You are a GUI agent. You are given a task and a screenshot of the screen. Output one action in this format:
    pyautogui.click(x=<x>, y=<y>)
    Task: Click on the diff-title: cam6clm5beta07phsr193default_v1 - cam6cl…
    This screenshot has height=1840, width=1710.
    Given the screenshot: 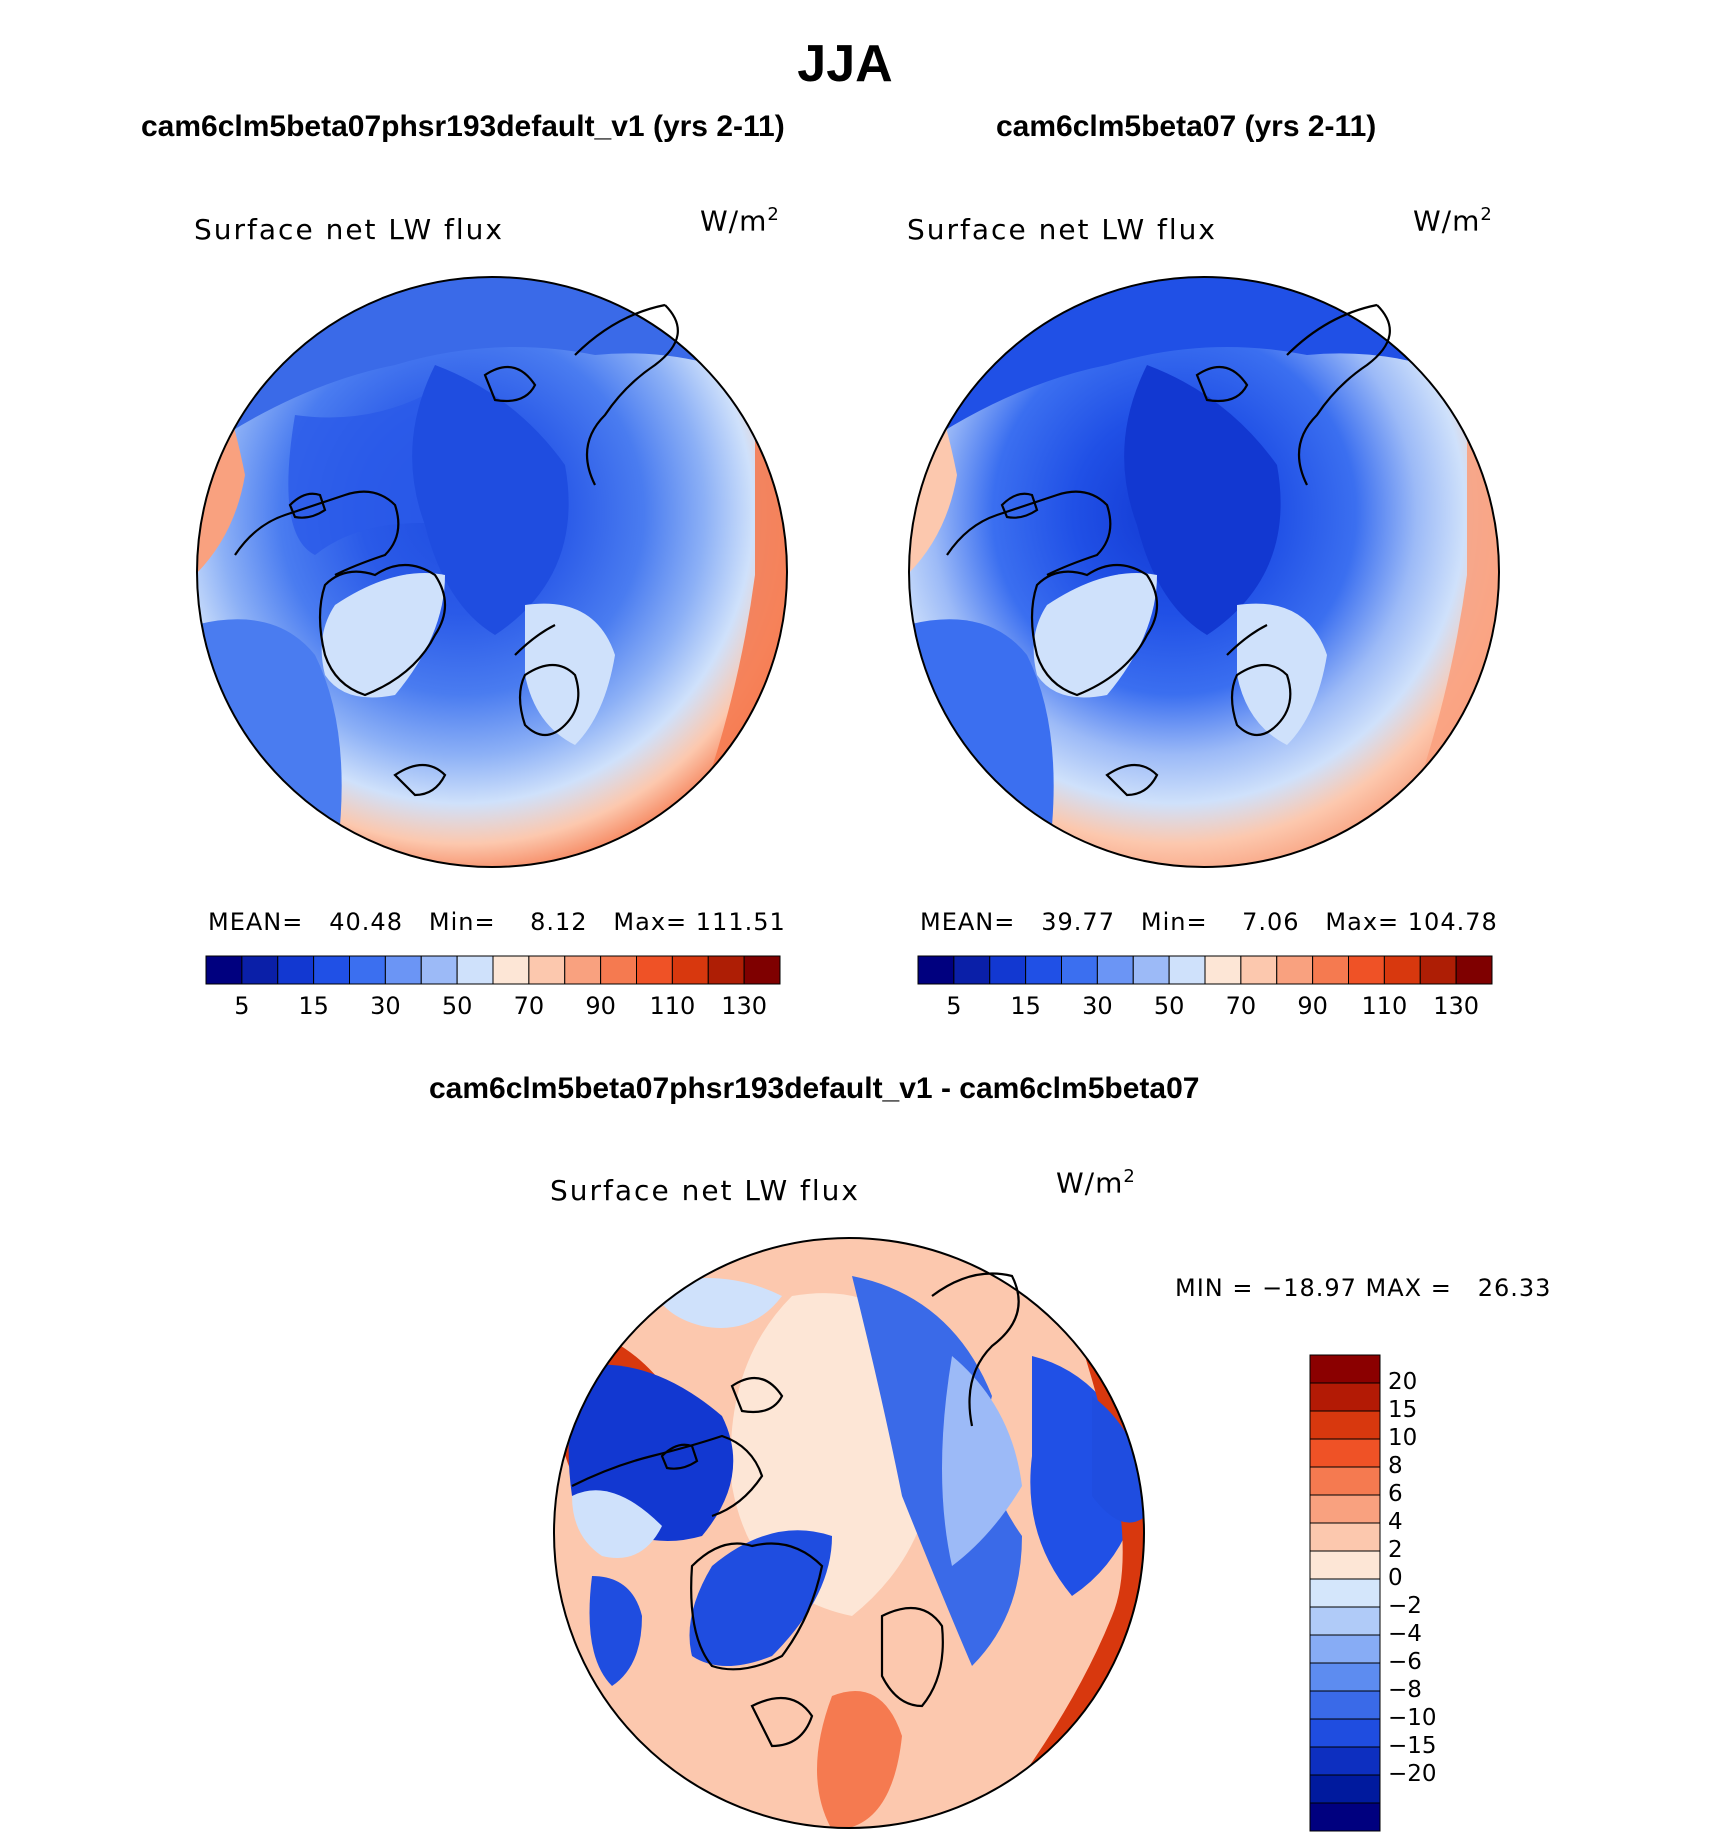 What is the action you would take?
    pyautogui.click(x=814, y=1088)
    